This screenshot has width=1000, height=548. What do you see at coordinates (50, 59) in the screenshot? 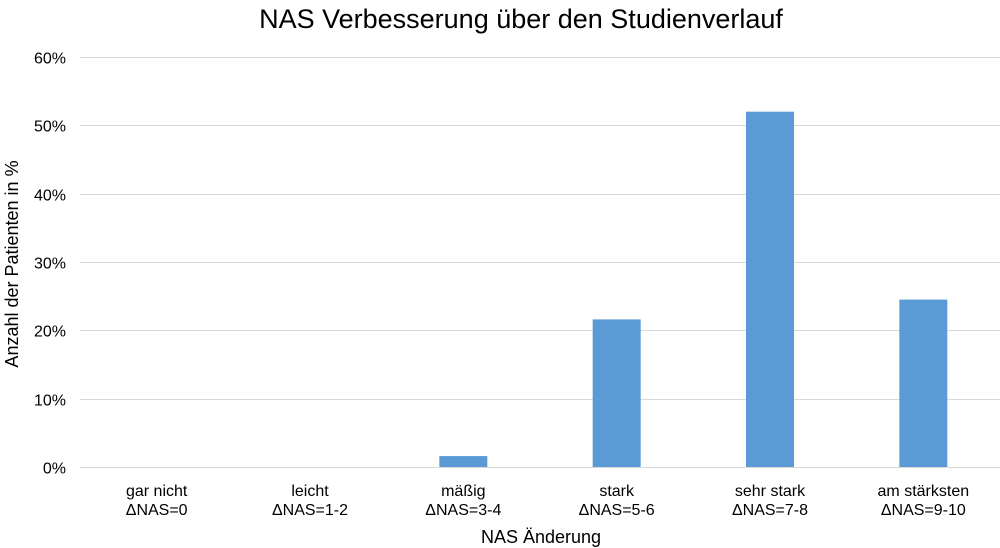
I see `y-tick-label: 60%` at bounding box center [50, 59].